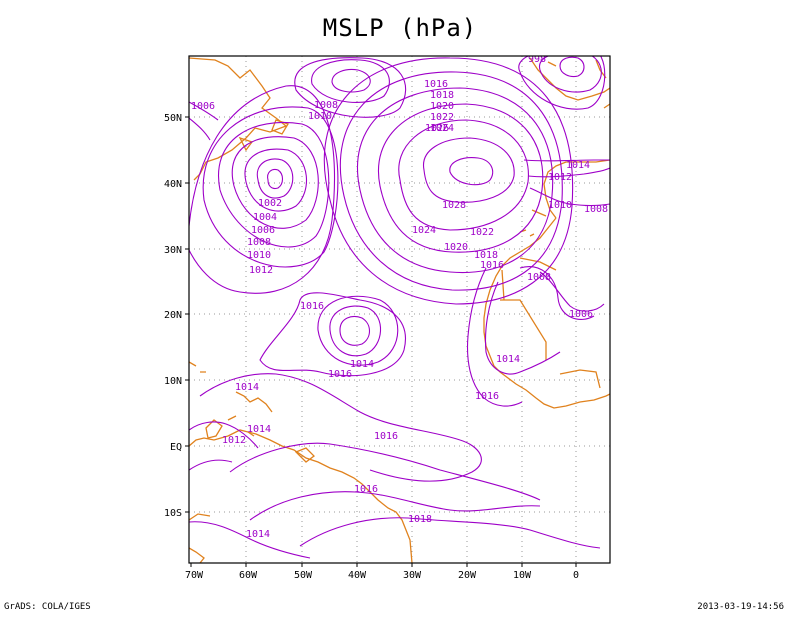 This screenshot has height=618, width=800. I want to click on x-tick-label: 30W, so click(412, 575).